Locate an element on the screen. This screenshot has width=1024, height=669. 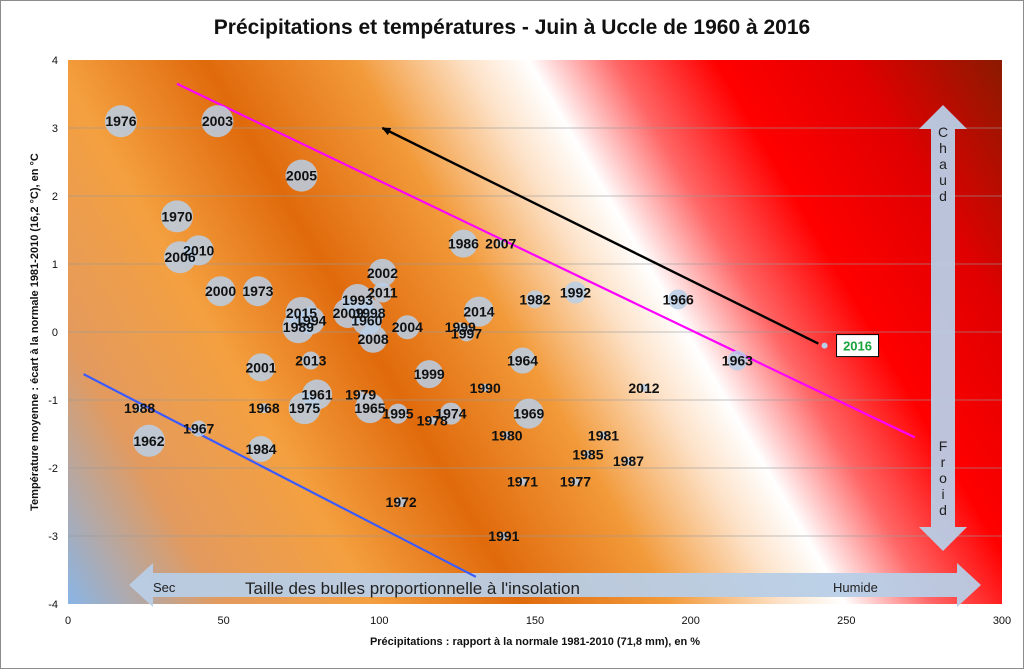
bubble-label: 2000 is located at coordinates (220, 291).